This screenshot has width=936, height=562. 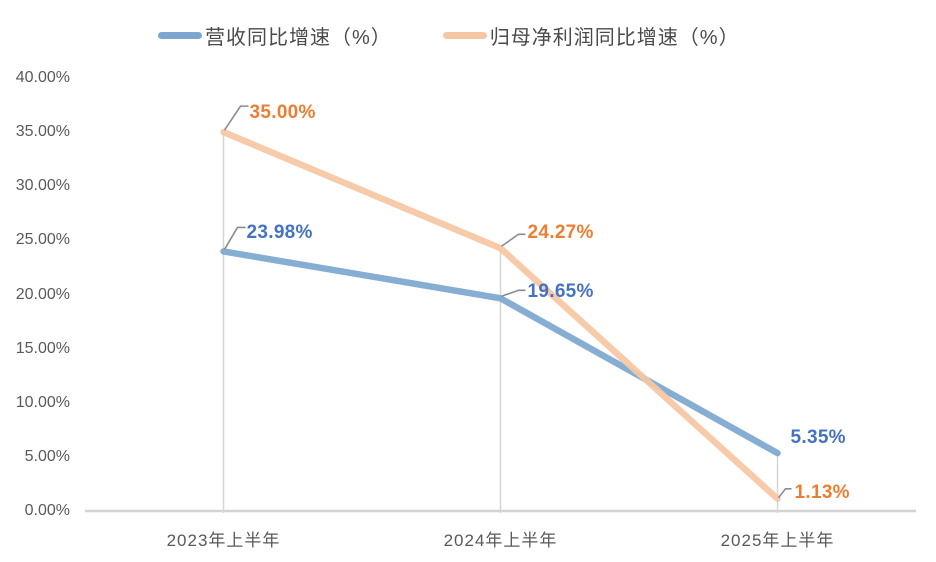 I want to click on y-axis-tick-label: 25.00%, so click(x=42, y=240).